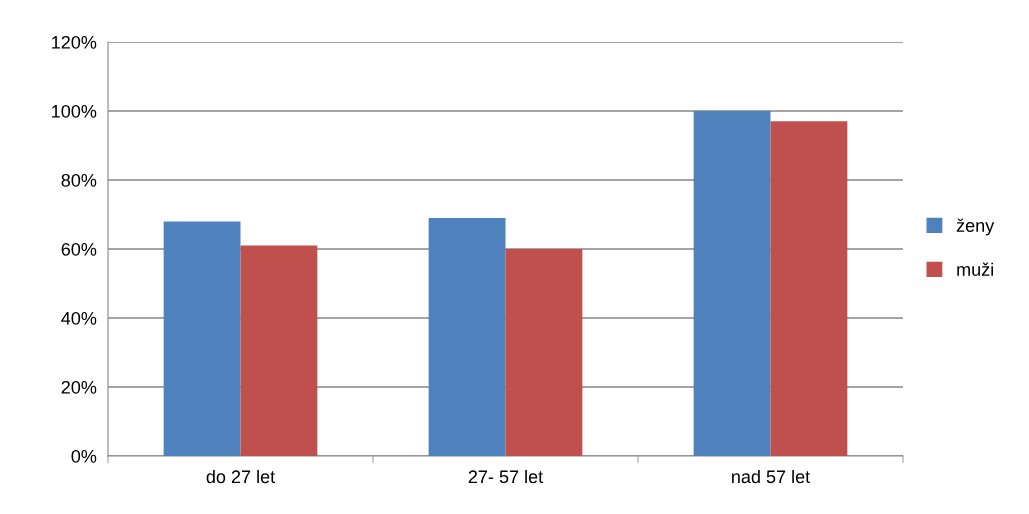  What do you see at coordinates (79, 249) in the screenshot?
I see `y-tick-label: 60%` at bounding box center [79, 249].